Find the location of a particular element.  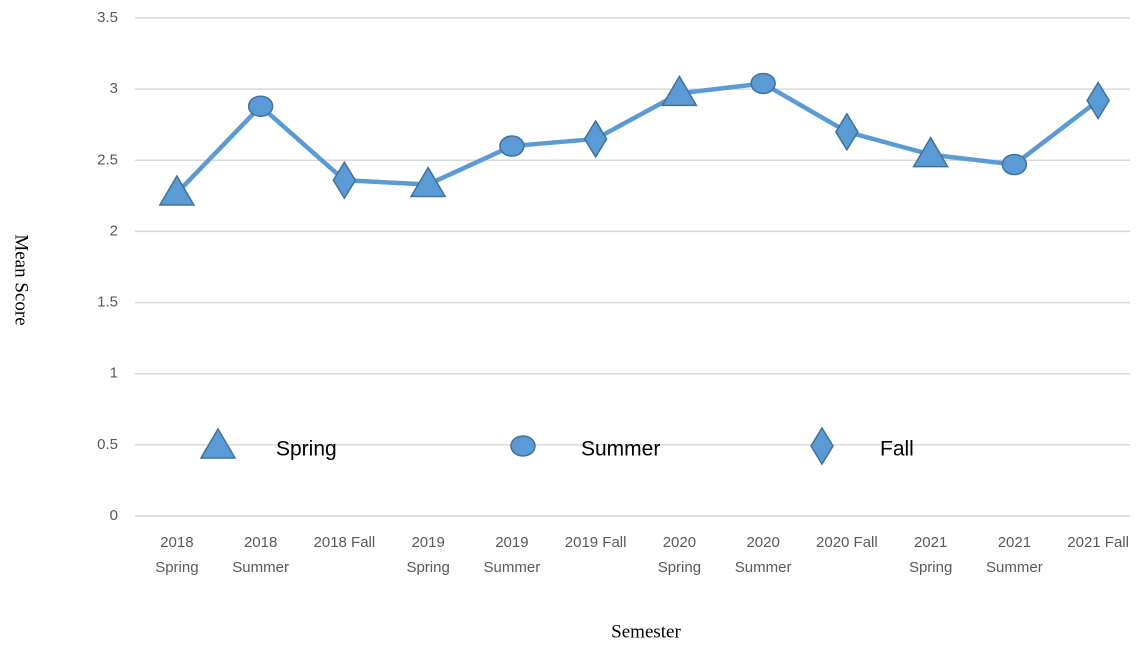

x-tick-label: 2018 Spring is located at coordinates (177, 555).